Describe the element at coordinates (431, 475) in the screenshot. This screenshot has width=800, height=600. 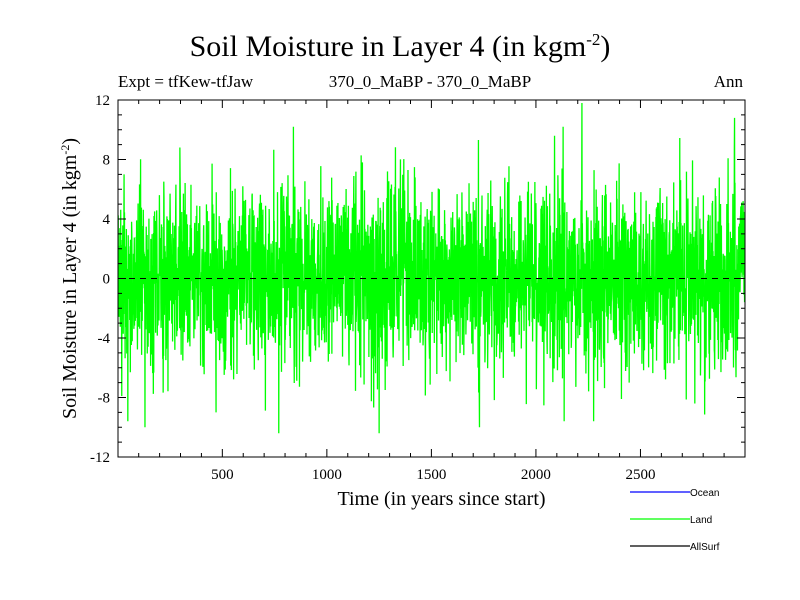
I see `x-tick-label: 1500` at that location.